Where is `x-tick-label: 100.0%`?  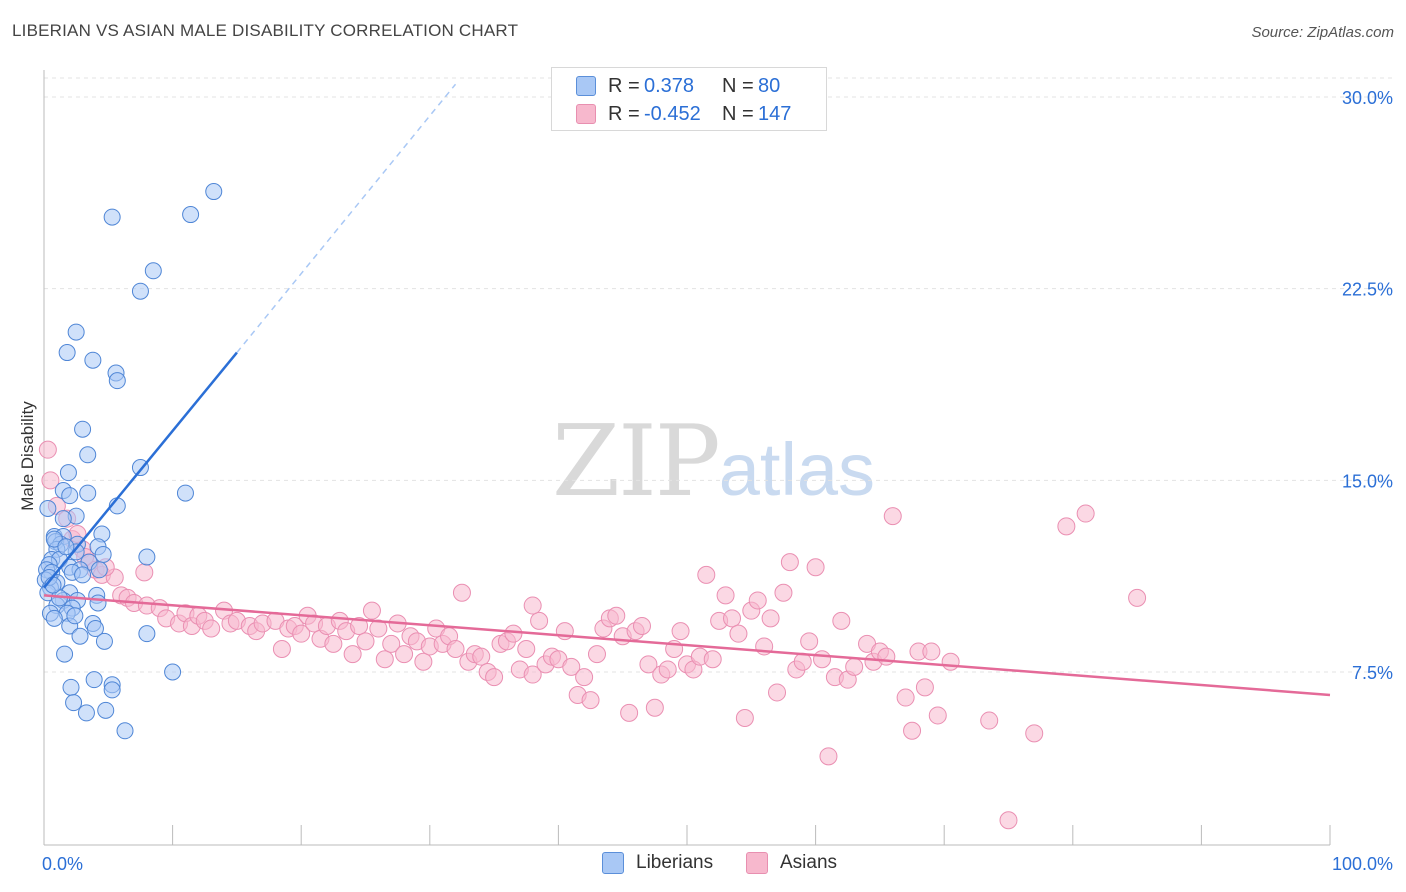 x-tick-label: 100.0% is located at coordinates (1362, 864).